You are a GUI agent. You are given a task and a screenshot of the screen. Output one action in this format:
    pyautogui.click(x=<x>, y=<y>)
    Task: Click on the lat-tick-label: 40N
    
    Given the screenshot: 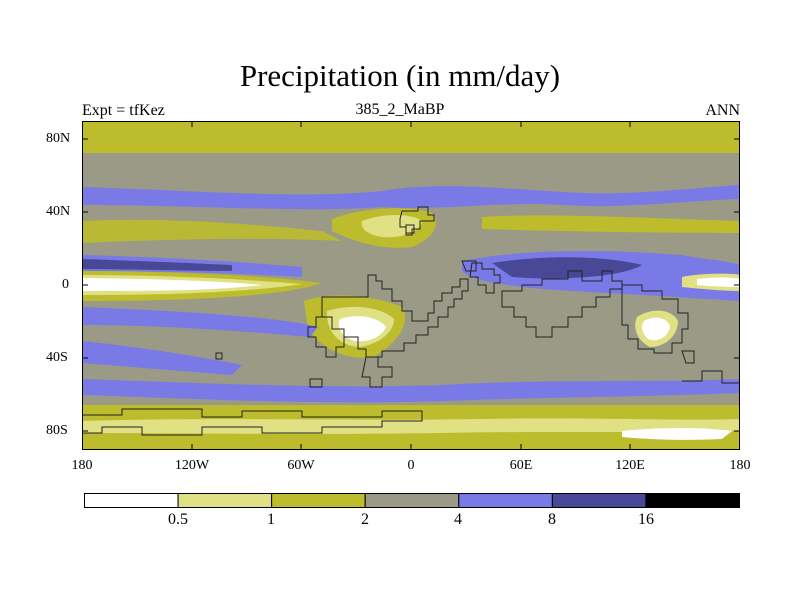 What is the action you would take?
    pyautogui.click(x=58, y=211)
    